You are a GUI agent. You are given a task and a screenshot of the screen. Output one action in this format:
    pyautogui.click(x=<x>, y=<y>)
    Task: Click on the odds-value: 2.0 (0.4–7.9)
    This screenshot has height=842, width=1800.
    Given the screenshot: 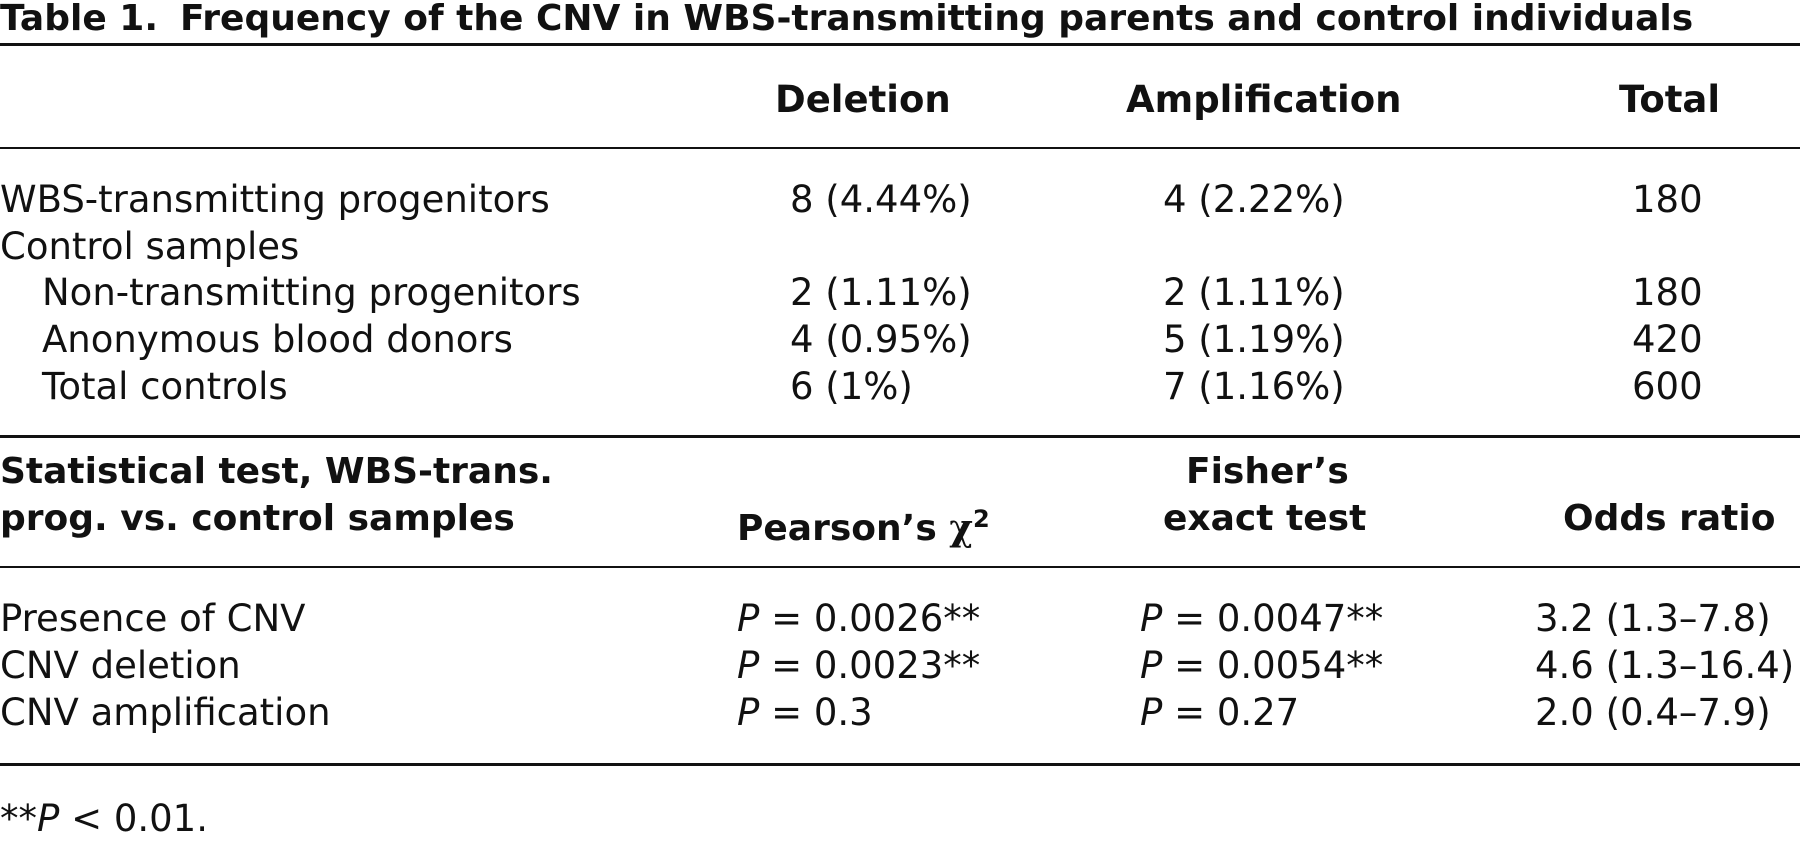 What is the action you would take?
    pyautogui.click(x=1653, y=712)
    